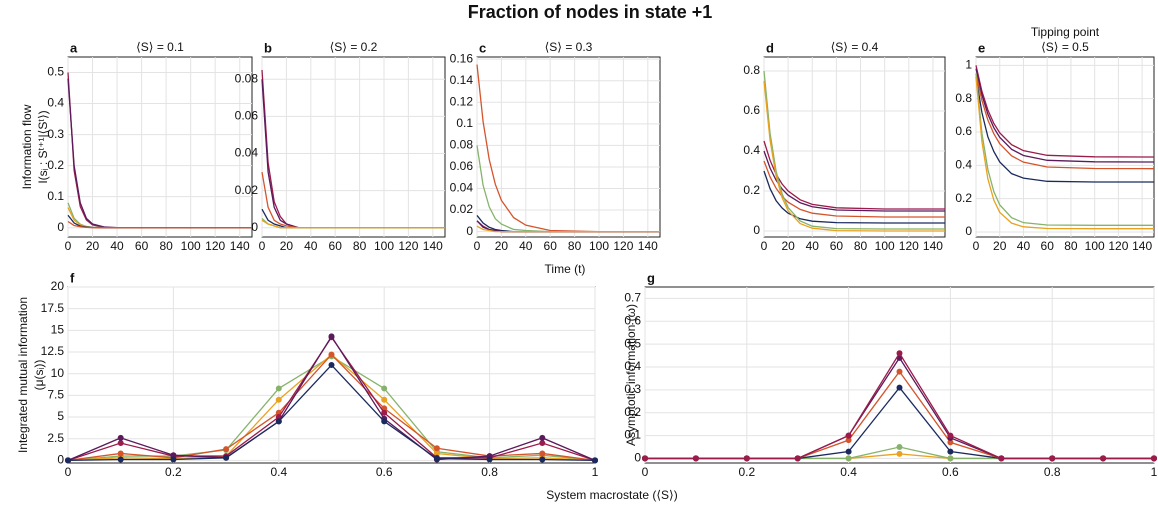 Image resolution: width=1158 pixels, height=510 pixels. I want to click on y-tick-label: 0.04, so click(462, 188).